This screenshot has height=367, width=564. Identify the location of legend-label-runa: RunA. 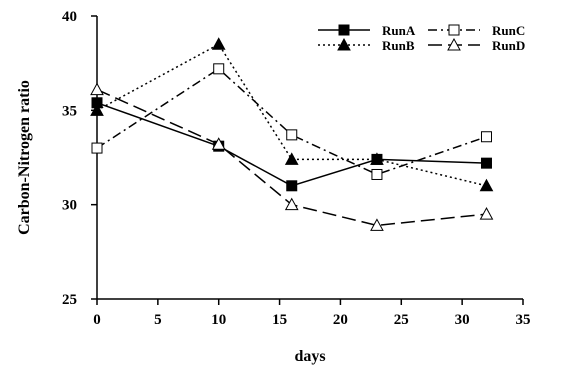
(399, 30).